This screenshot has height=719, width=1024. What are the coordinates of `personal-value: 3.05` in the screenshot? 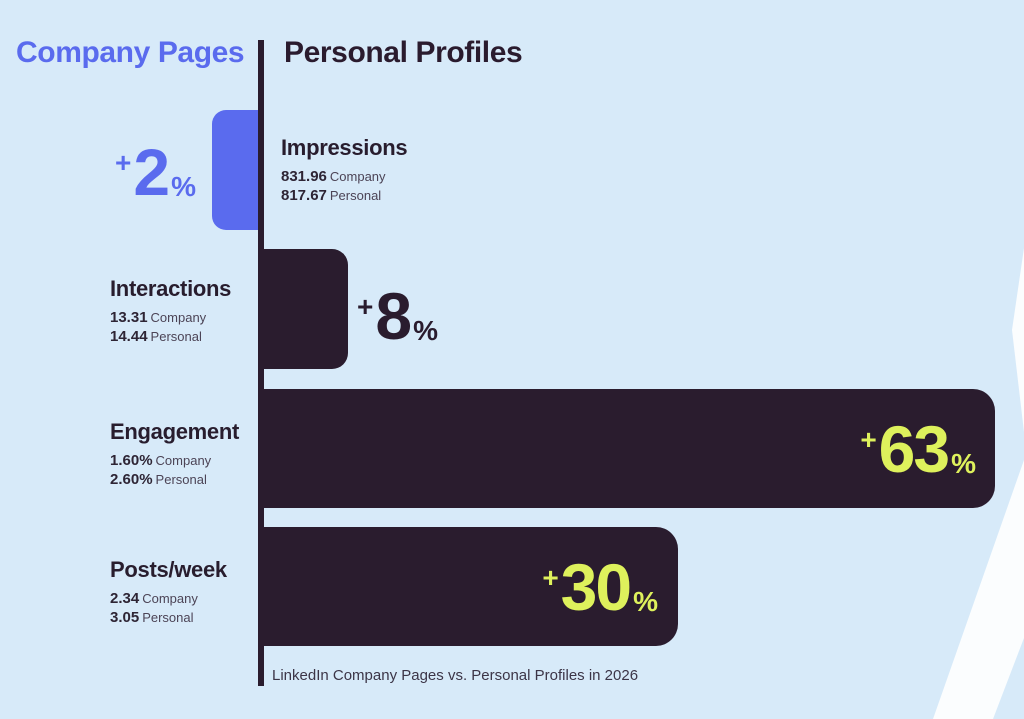 It's located at (125, 617).